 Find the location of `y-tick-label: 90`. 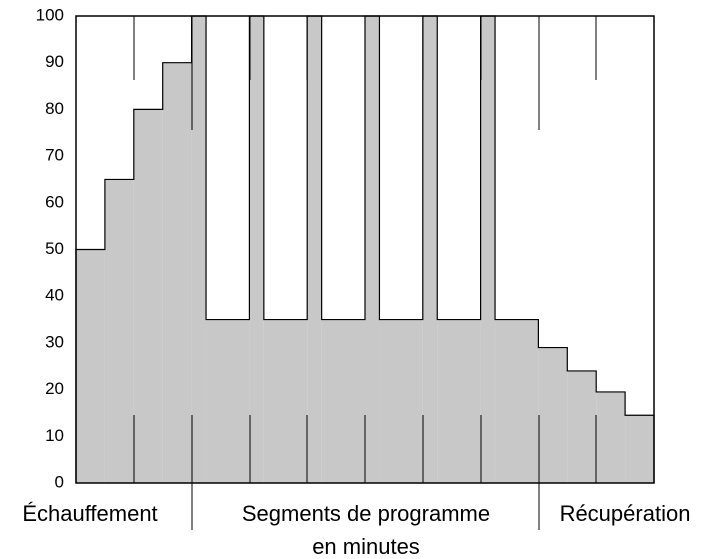

y-tick-label: 90 is located at coordinates (54, 61).